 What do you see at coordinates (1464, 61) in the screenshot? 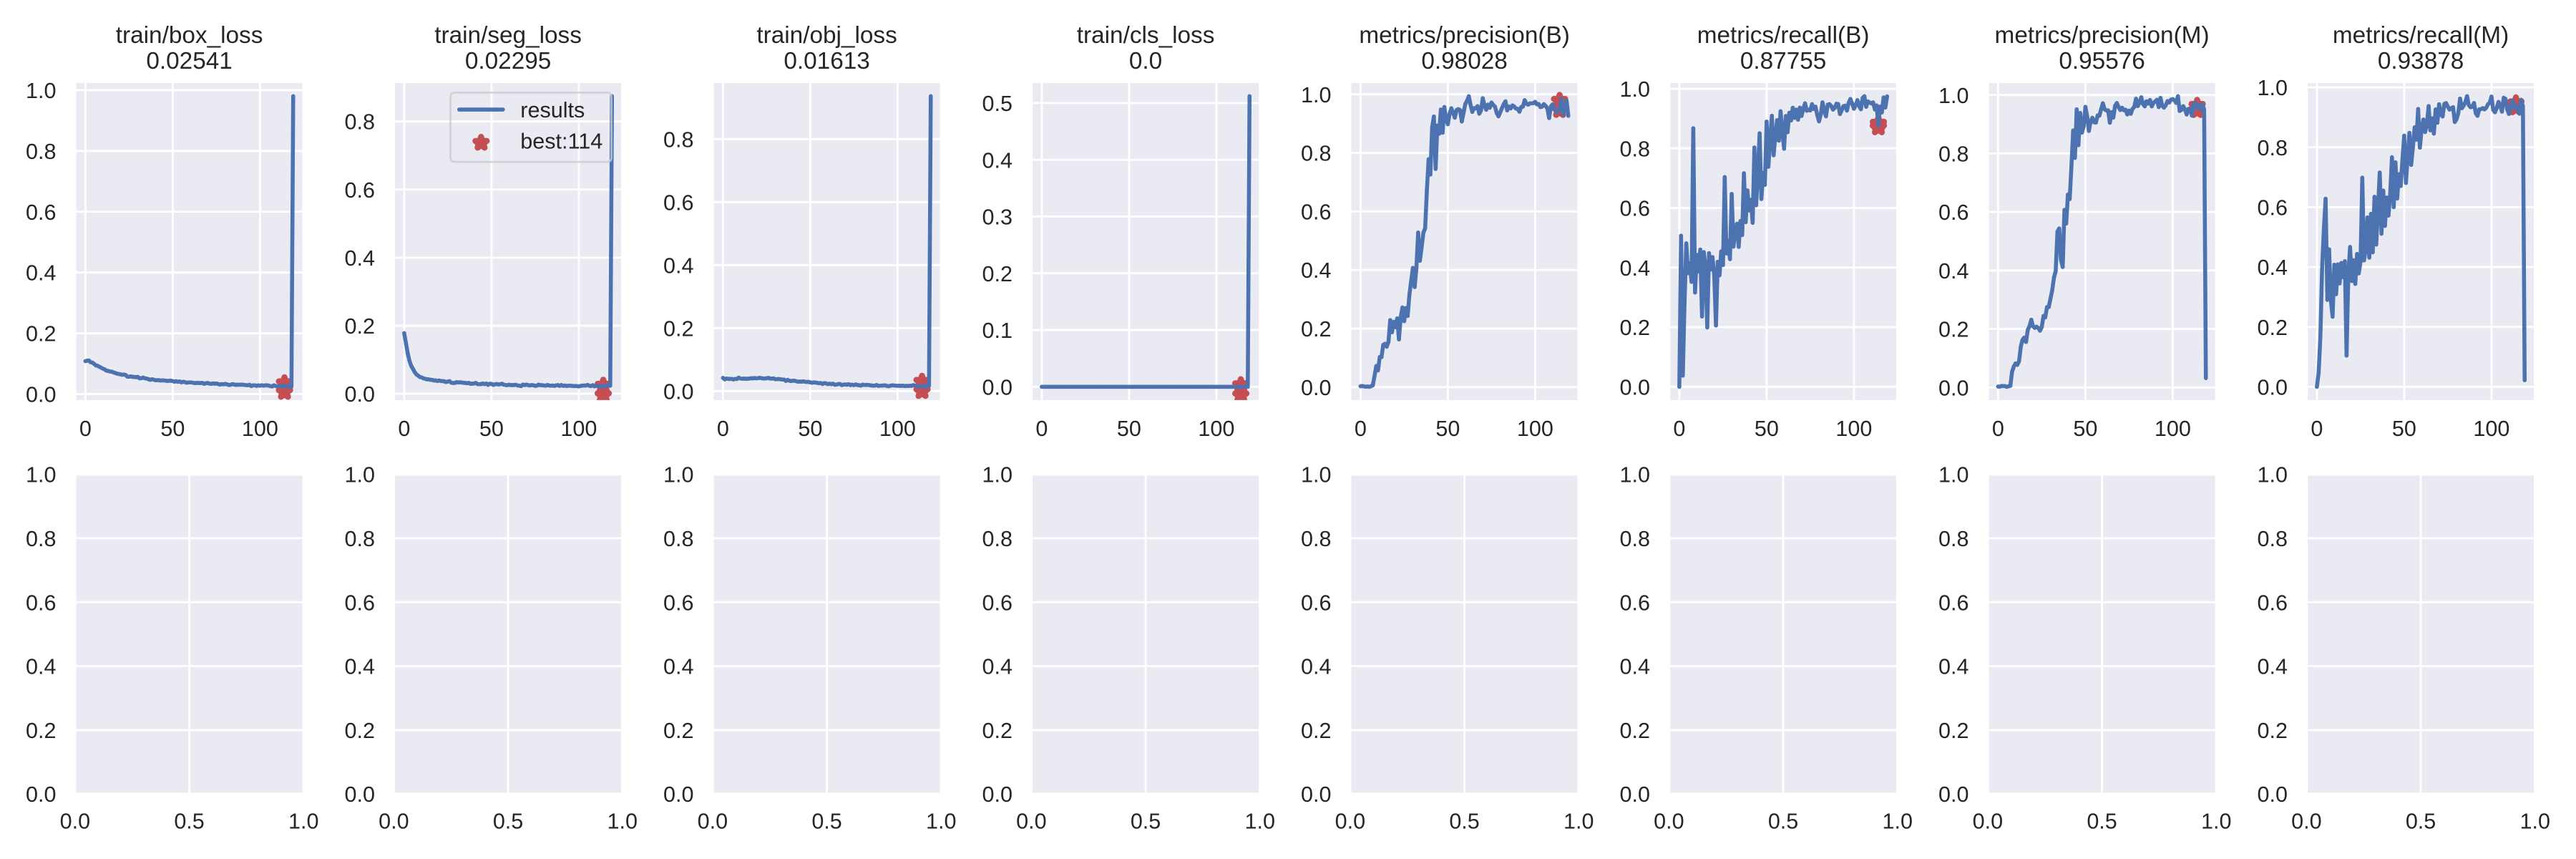
I see `svg-text: 0.98028` at bounding box center [1464, 61].